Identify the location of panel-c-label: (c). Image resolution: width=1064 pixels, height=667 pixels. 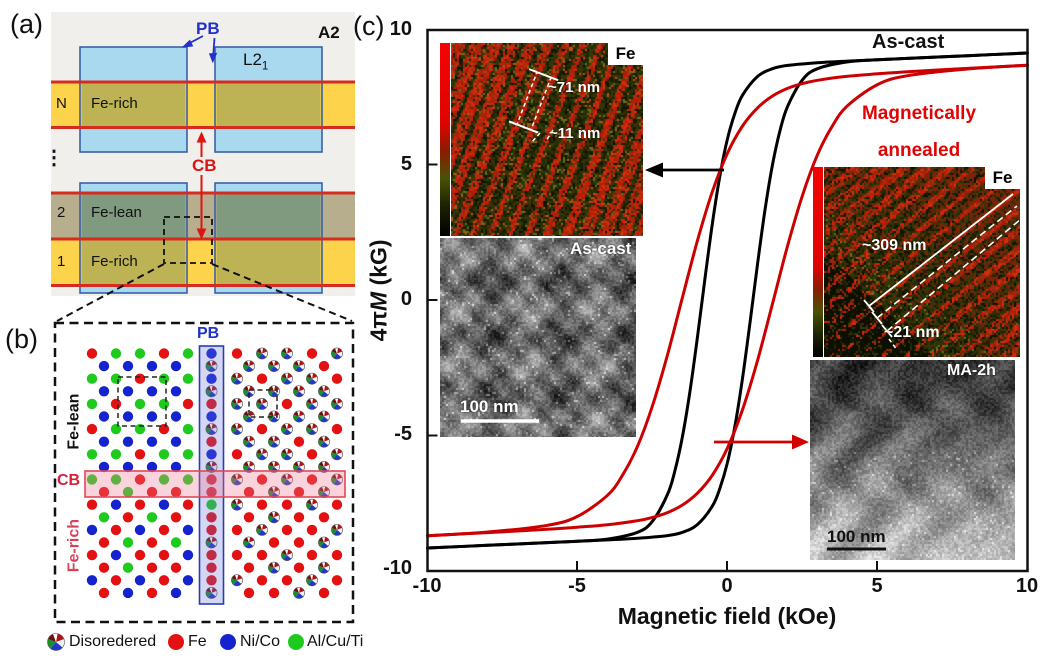
(369, 26).